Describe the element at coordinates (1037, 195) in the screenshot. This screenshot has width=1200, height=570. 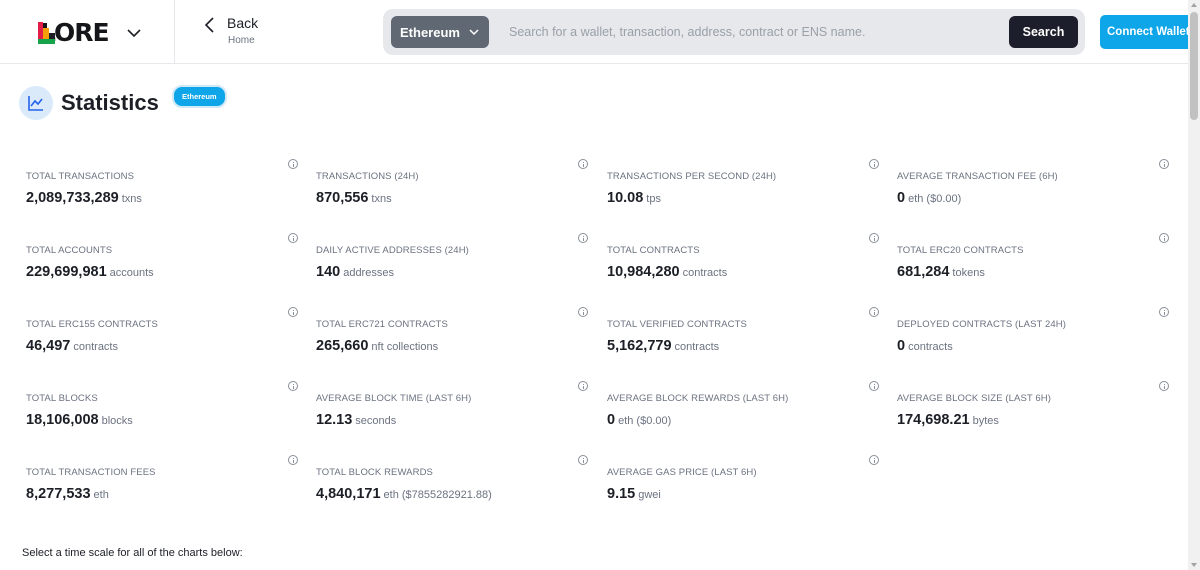
I see `stat-card: AVERAGE TRANSACTION FEE (6H) 0 eth ($0.00)` at that location.